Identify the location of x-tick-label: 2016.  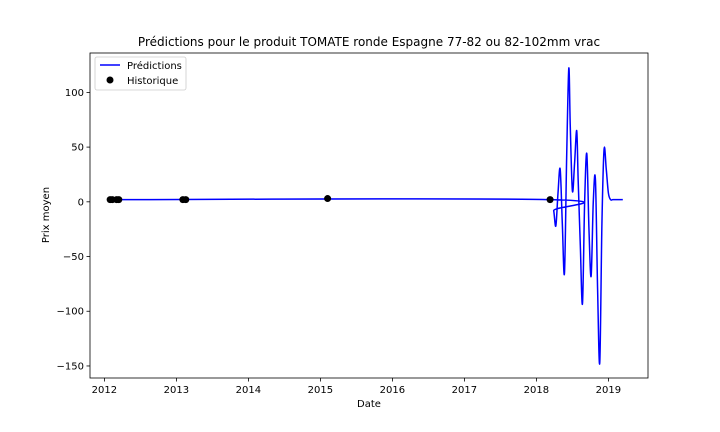
(392, 390).